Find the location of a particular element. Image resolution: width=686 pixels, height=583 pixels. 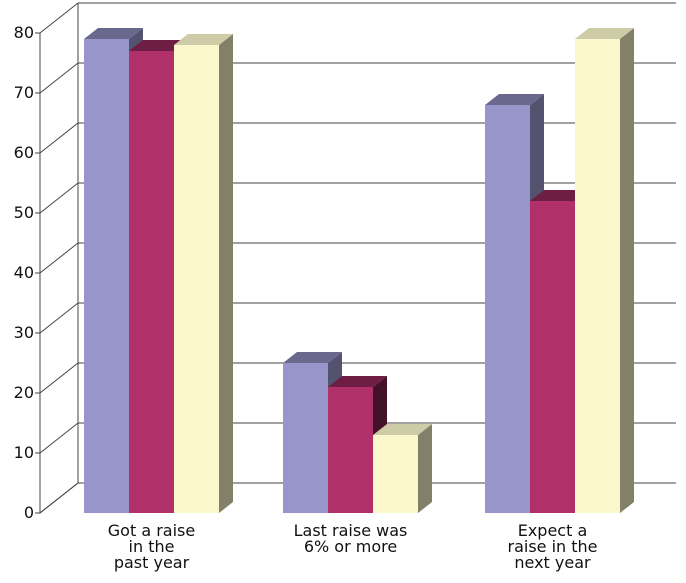

x-tick-label: Expect a raise in the next year is located at coordinates (552, 546).